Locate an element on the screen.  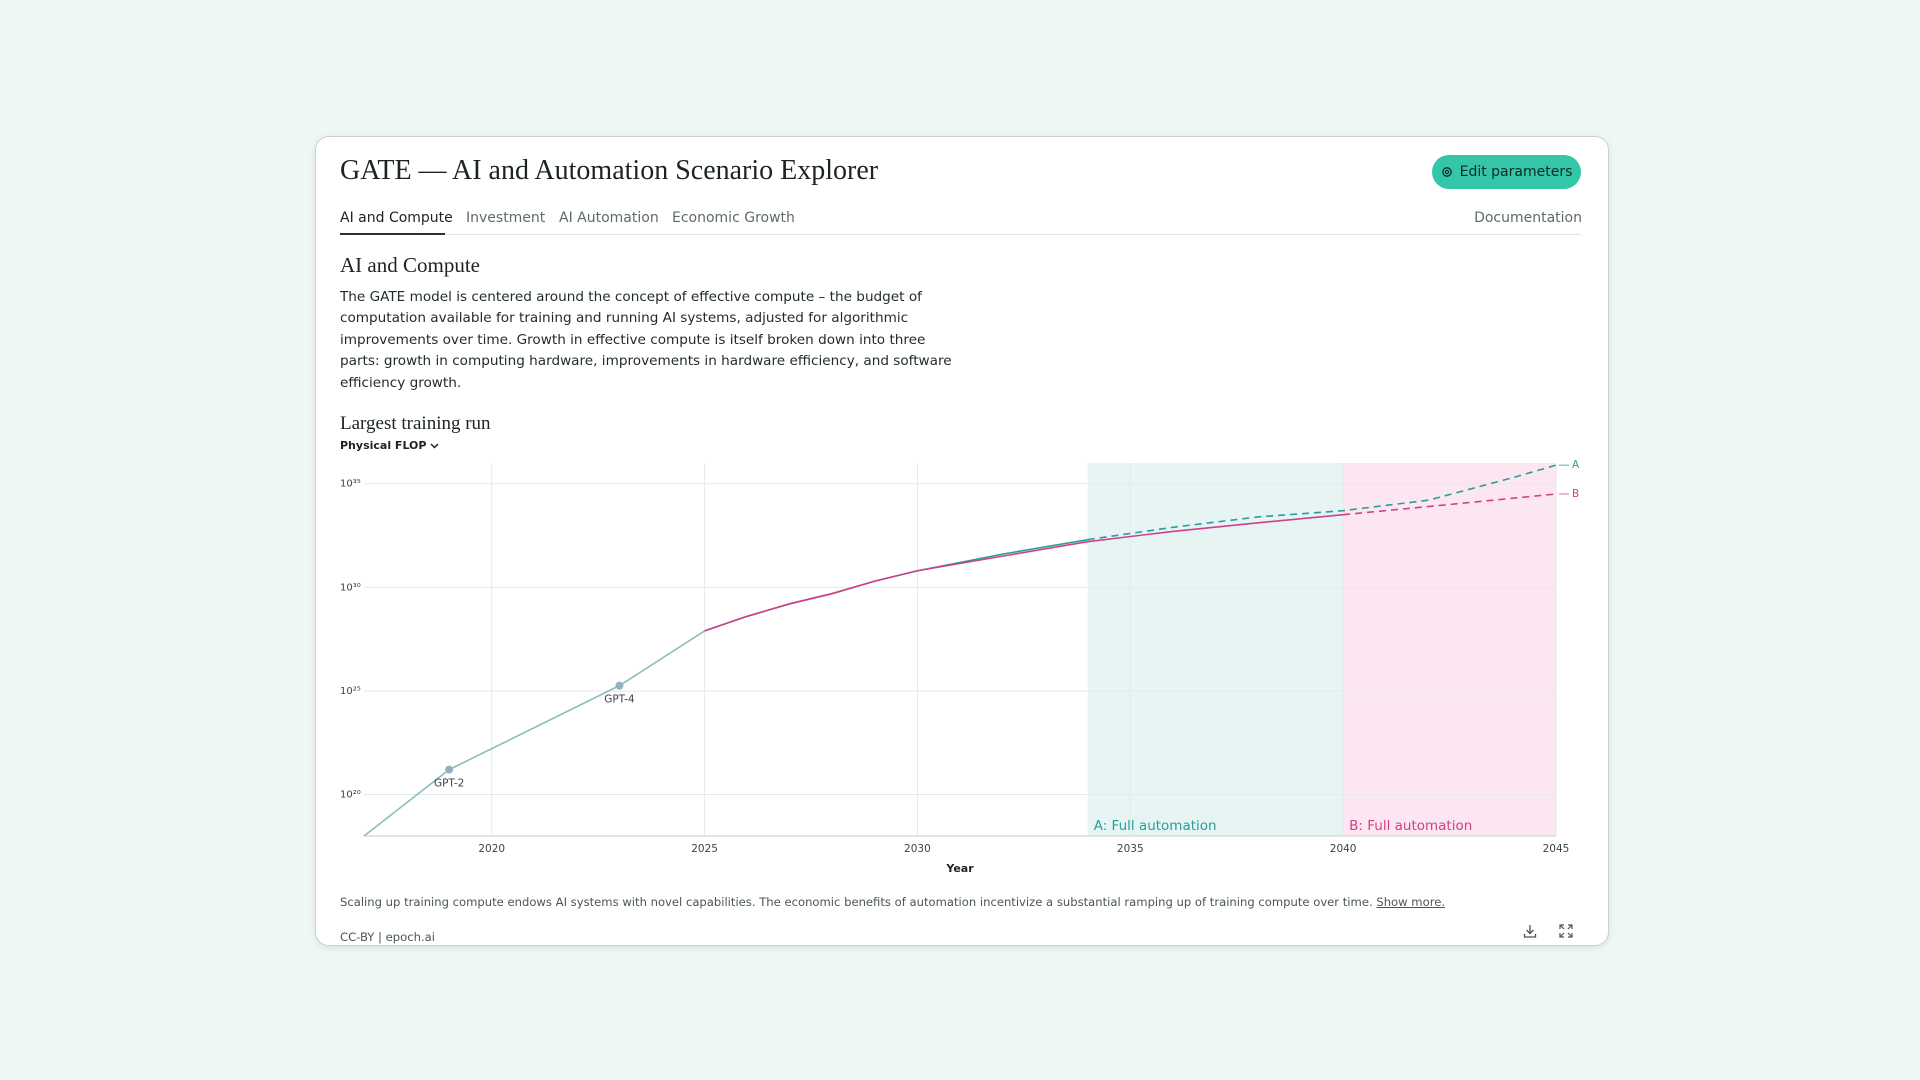
x-tick-label: 2040 is located at coordinates (1343, 849).